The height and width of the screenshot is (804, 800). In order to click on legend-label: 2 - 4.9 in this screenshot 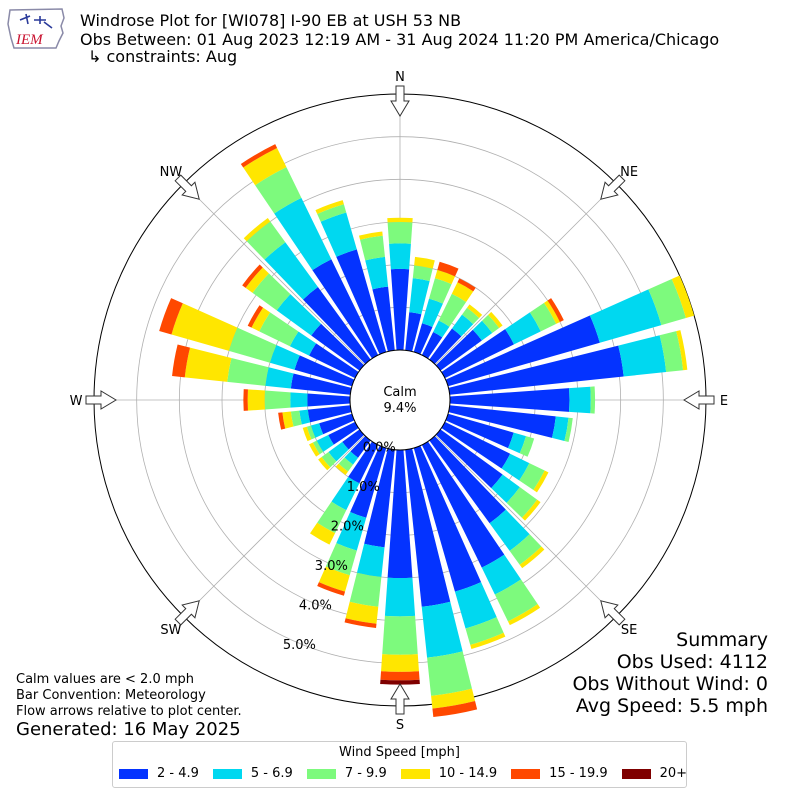, I will do `click(178, 773)`.